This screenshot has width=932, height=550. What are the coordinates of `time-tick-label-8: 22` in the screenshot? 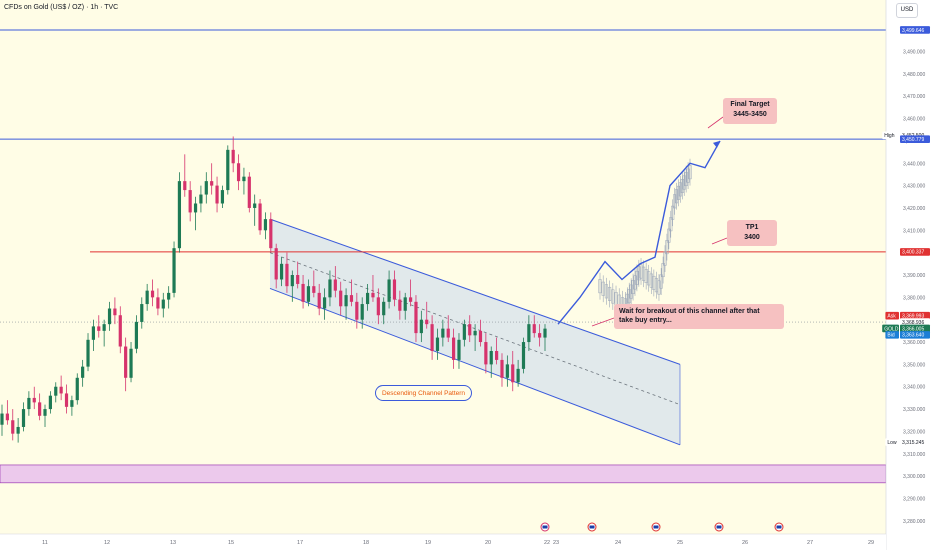 It's located at (547, 543).